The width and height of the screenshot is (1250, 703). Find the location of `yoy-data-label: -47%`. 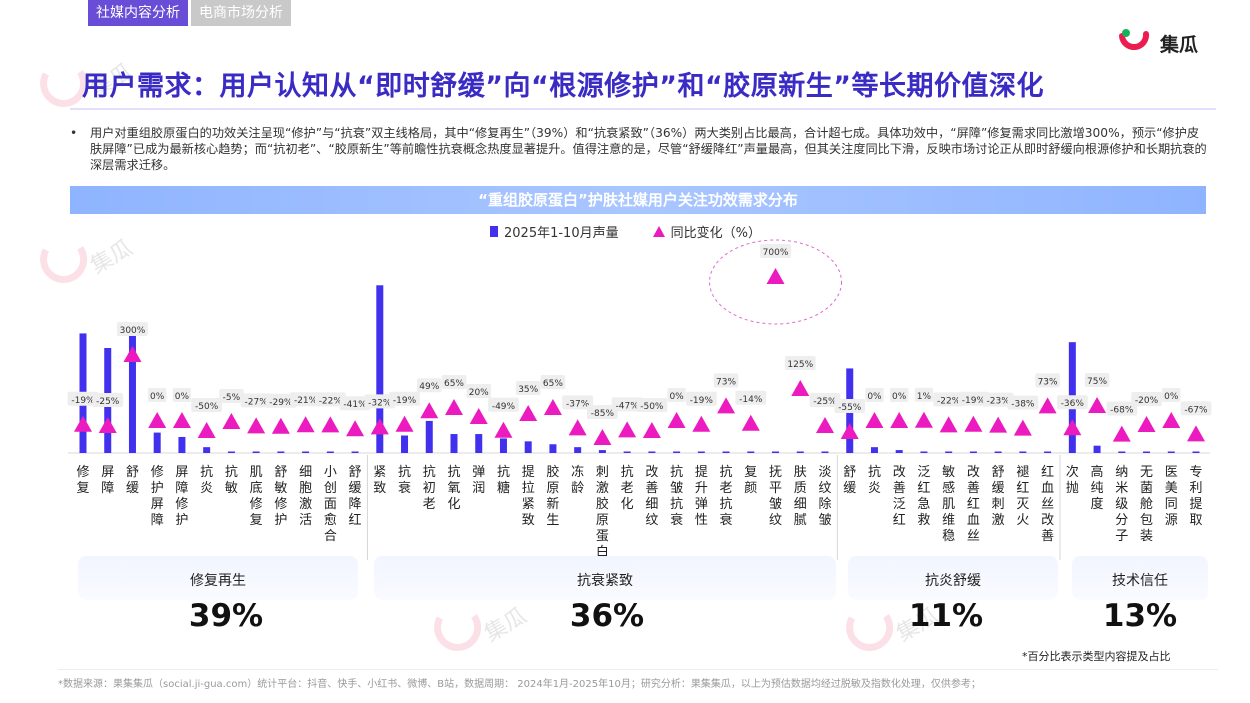

yoy-data-label: -47% is located at coordinates (628, 406).